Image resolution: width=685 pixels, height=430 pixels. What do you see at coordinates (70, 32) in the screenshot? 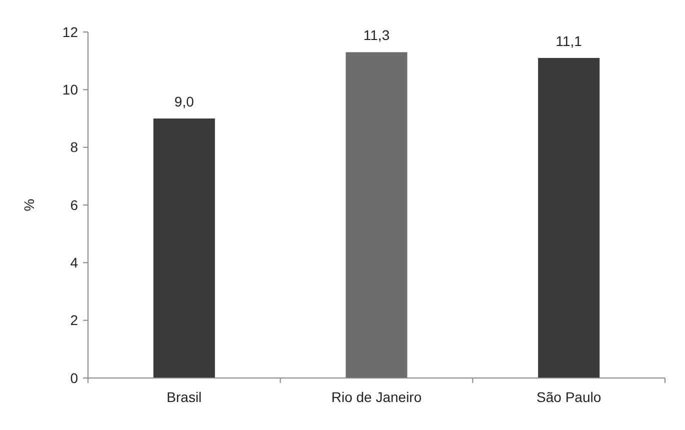
I see `y-tick-label: 12` at bounding box center [70, 32].